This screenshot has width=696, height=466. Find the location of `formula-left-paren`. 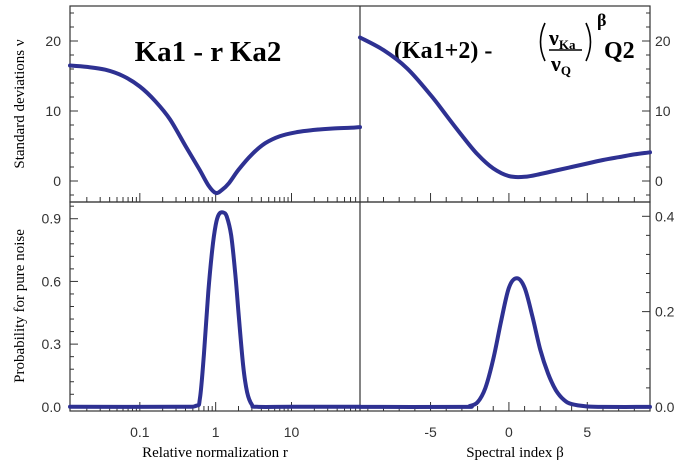

formula-left-paren is located at coordinates (542, 42).